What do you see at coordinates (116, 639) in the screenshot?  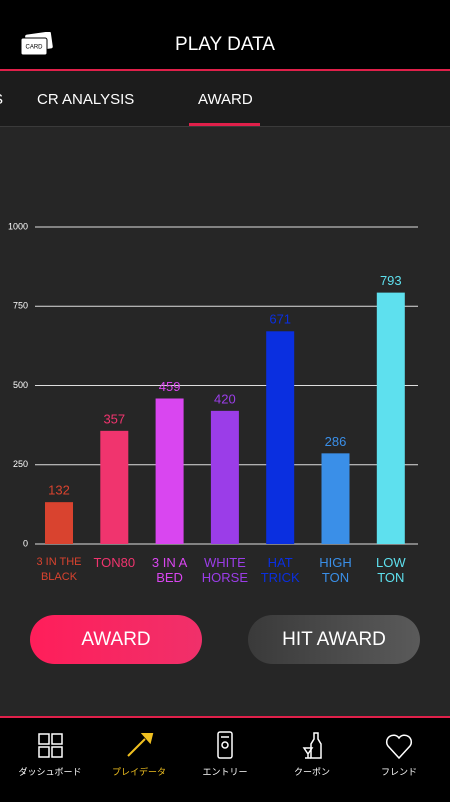 I see `award-button: AWARD` at bounding box center [116, 639].